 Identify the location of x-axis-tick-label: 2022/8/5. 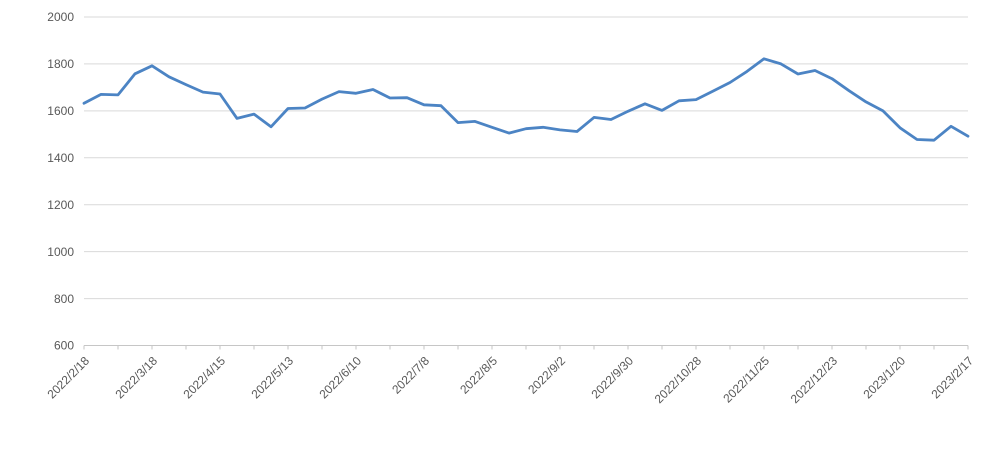
(478, 374).